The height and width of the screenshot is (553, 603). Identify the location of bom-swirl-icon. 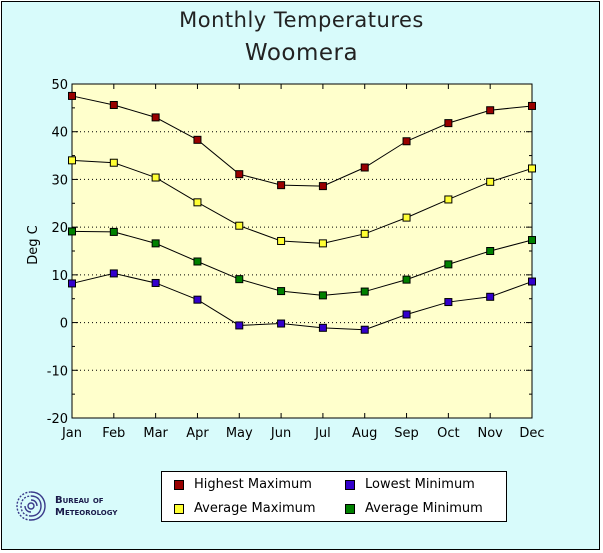
(31, 506).